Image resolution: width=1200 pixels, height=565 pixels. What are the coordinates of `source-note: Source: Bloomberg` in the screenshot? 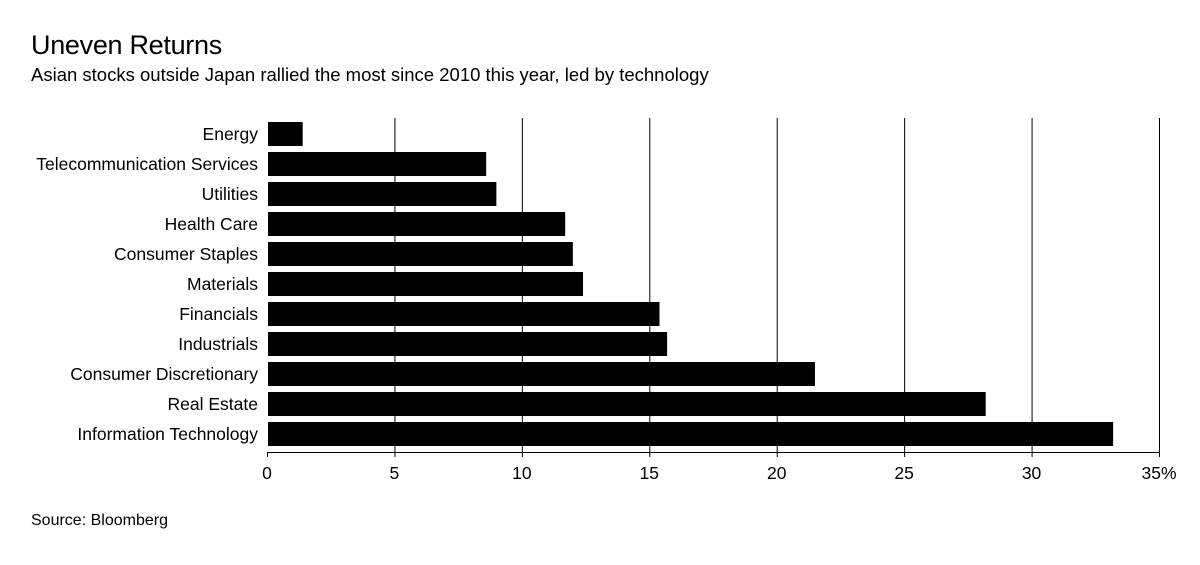 It's located at (99, 520).